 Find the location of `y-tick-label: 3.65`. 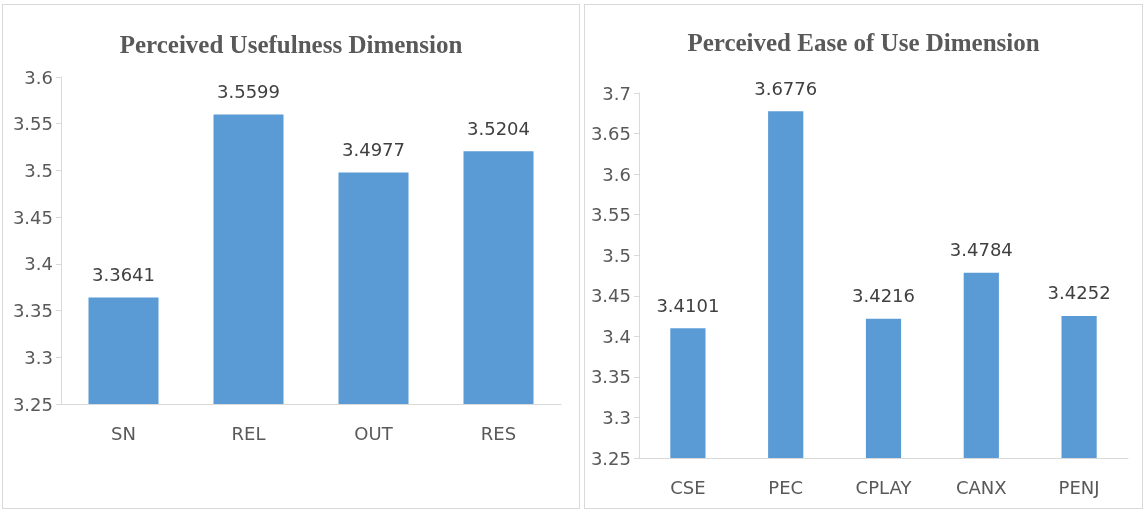

y-tick-label: 3.65 is located at coordinates (610, 134).